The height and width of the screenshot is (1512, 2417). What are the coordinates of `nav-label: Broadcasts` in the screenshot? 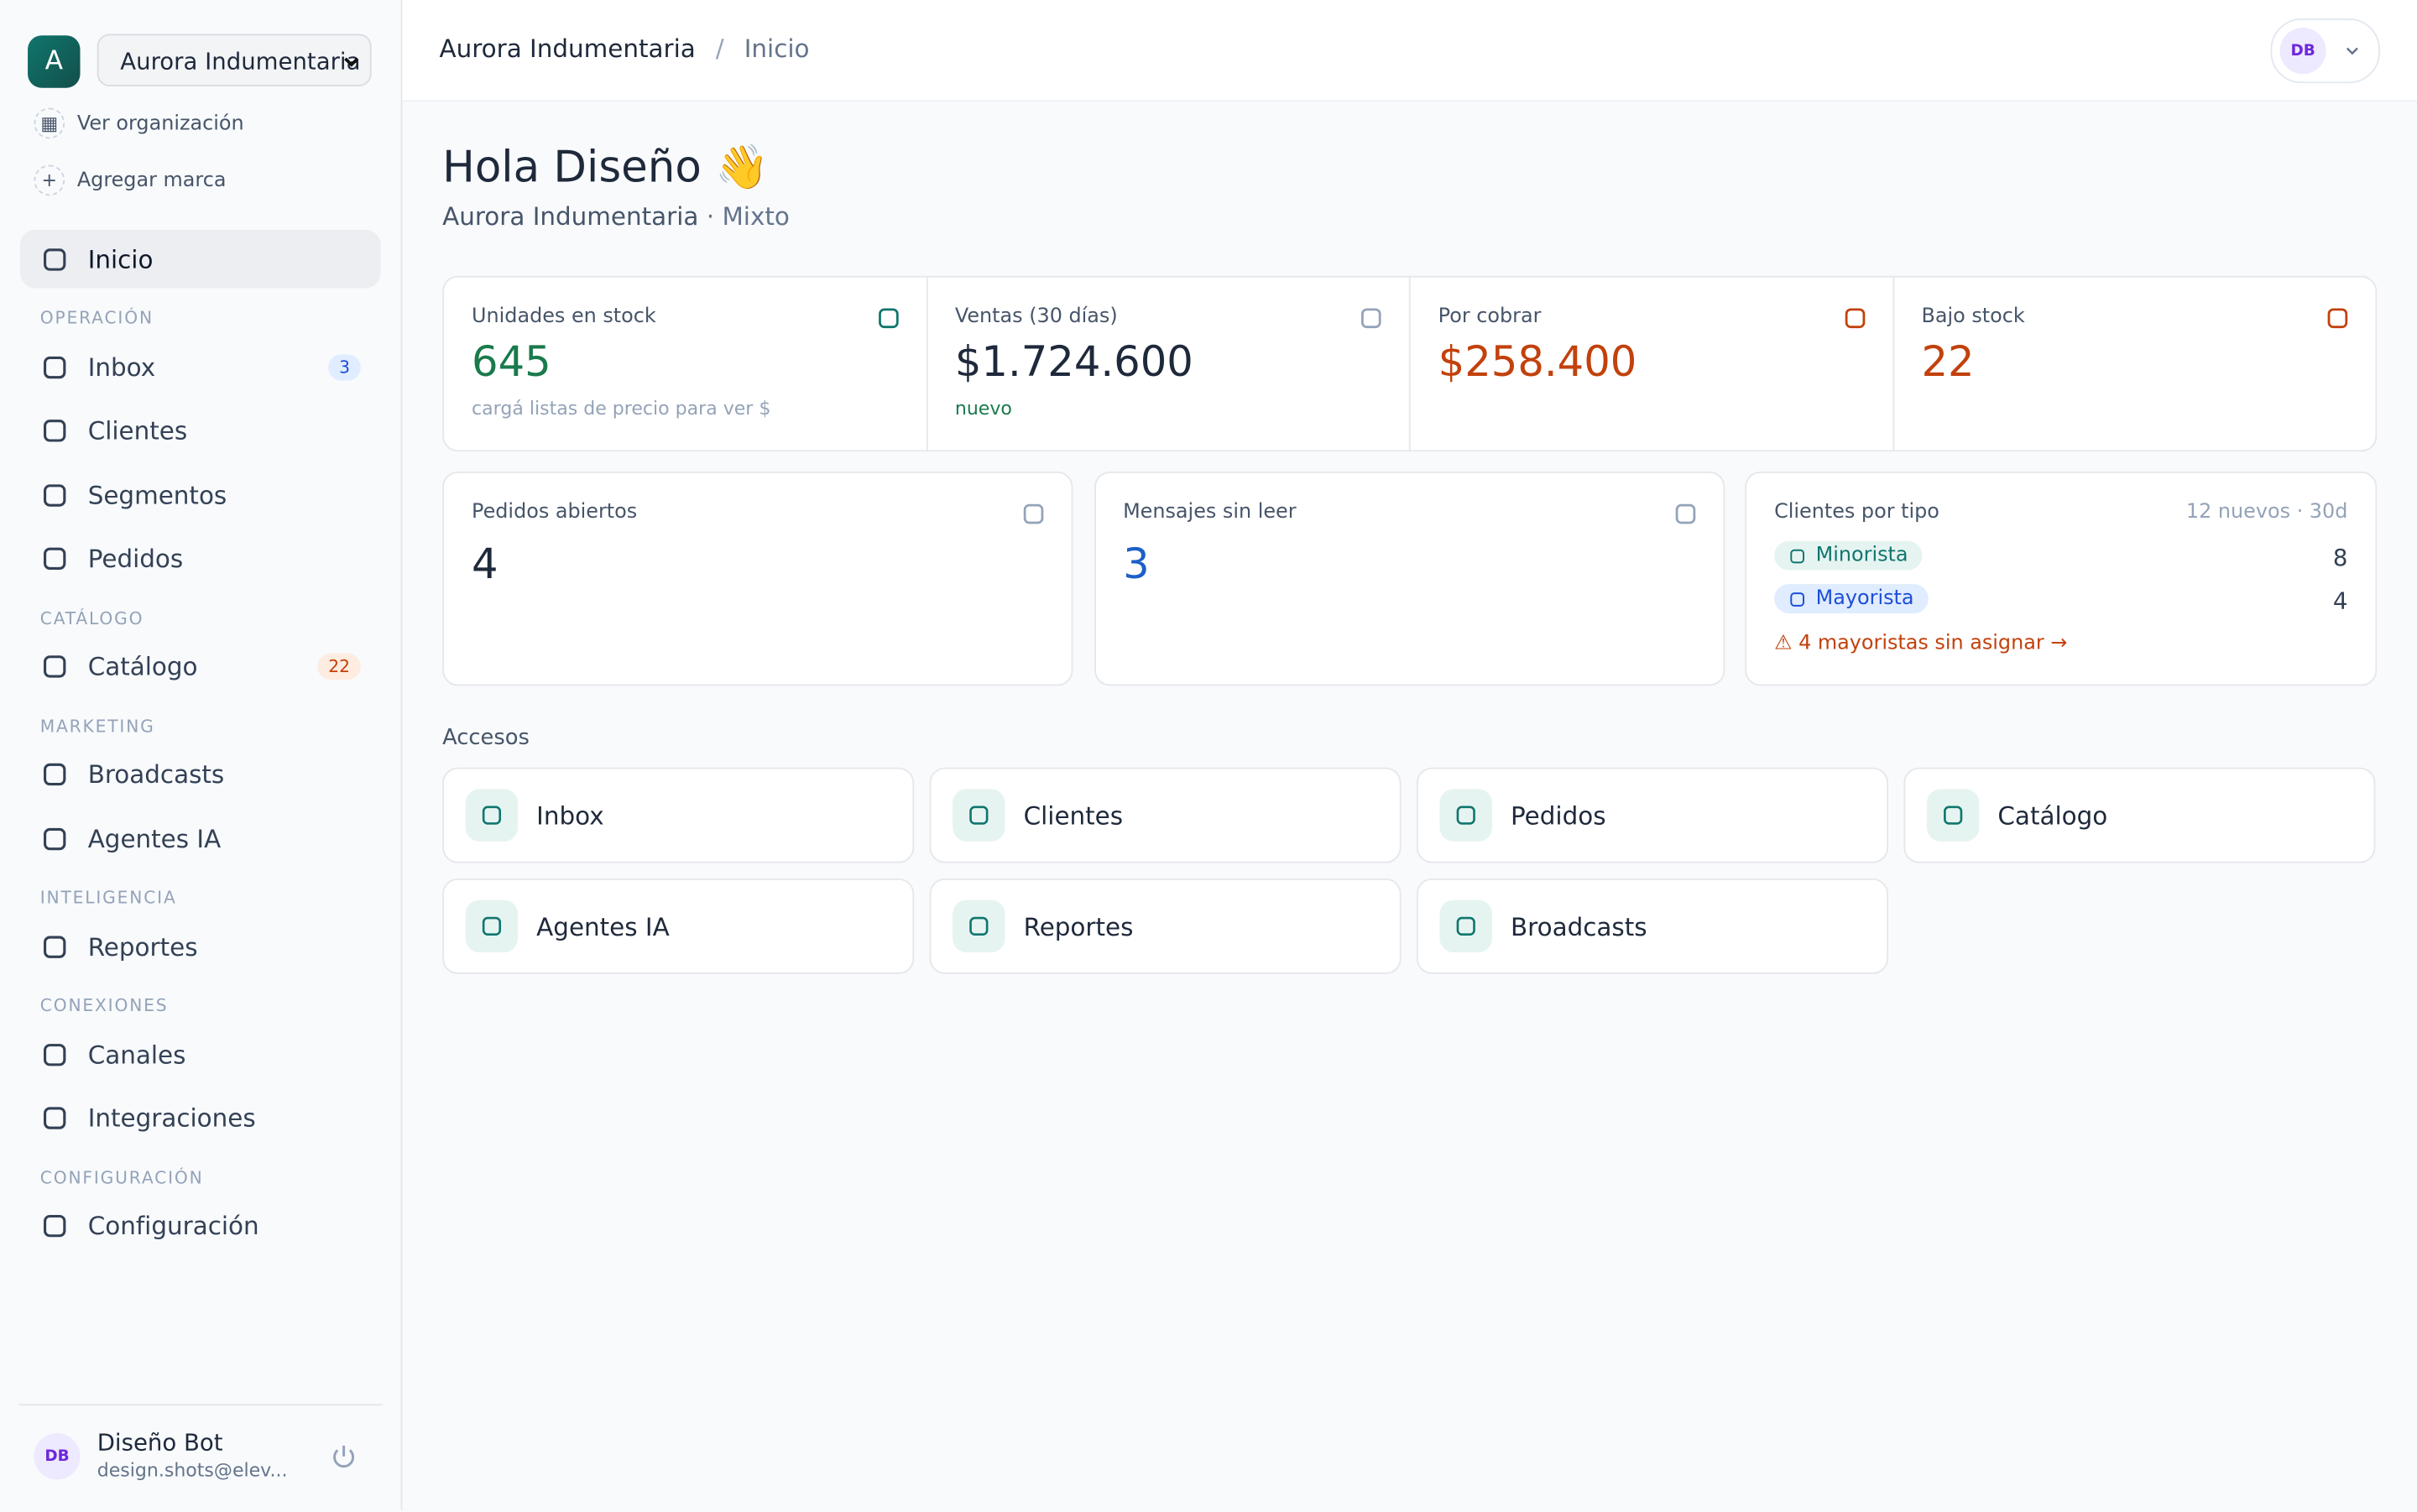 It's located at (156, 775).